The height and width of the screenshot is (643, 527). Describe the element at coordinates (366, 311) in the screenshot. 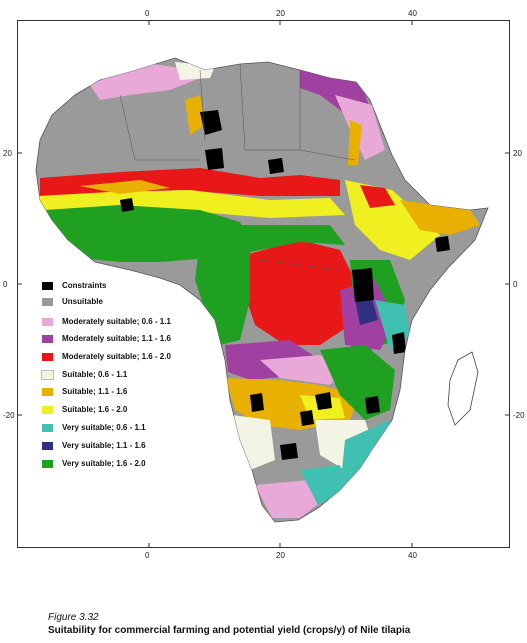

I see `zone-rift-navy` at that location.